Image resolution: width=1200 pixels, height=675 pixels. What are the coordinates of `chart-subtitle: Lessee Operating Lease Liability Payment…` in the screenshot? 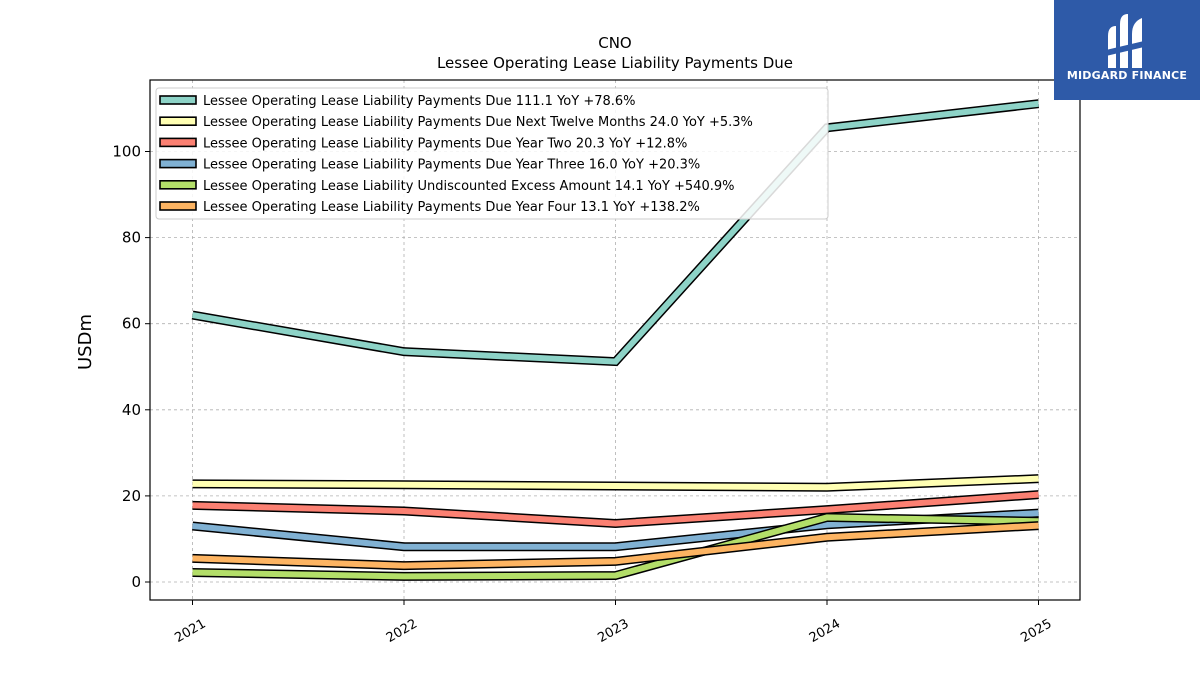 It's located at (615, 63).